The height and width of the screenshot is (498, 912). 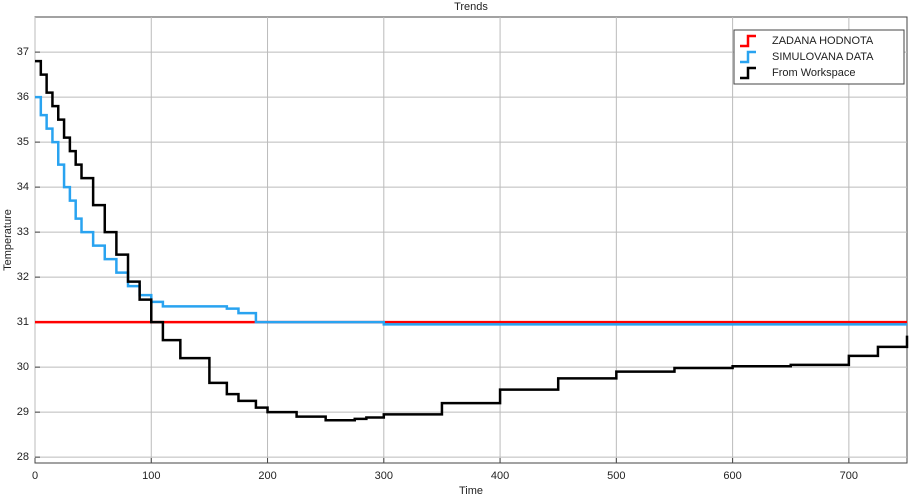 What do you see at coordinates (23, 52) in the screenshot?
I see `y-tick-label: 37` at bounding box center [23, 52].